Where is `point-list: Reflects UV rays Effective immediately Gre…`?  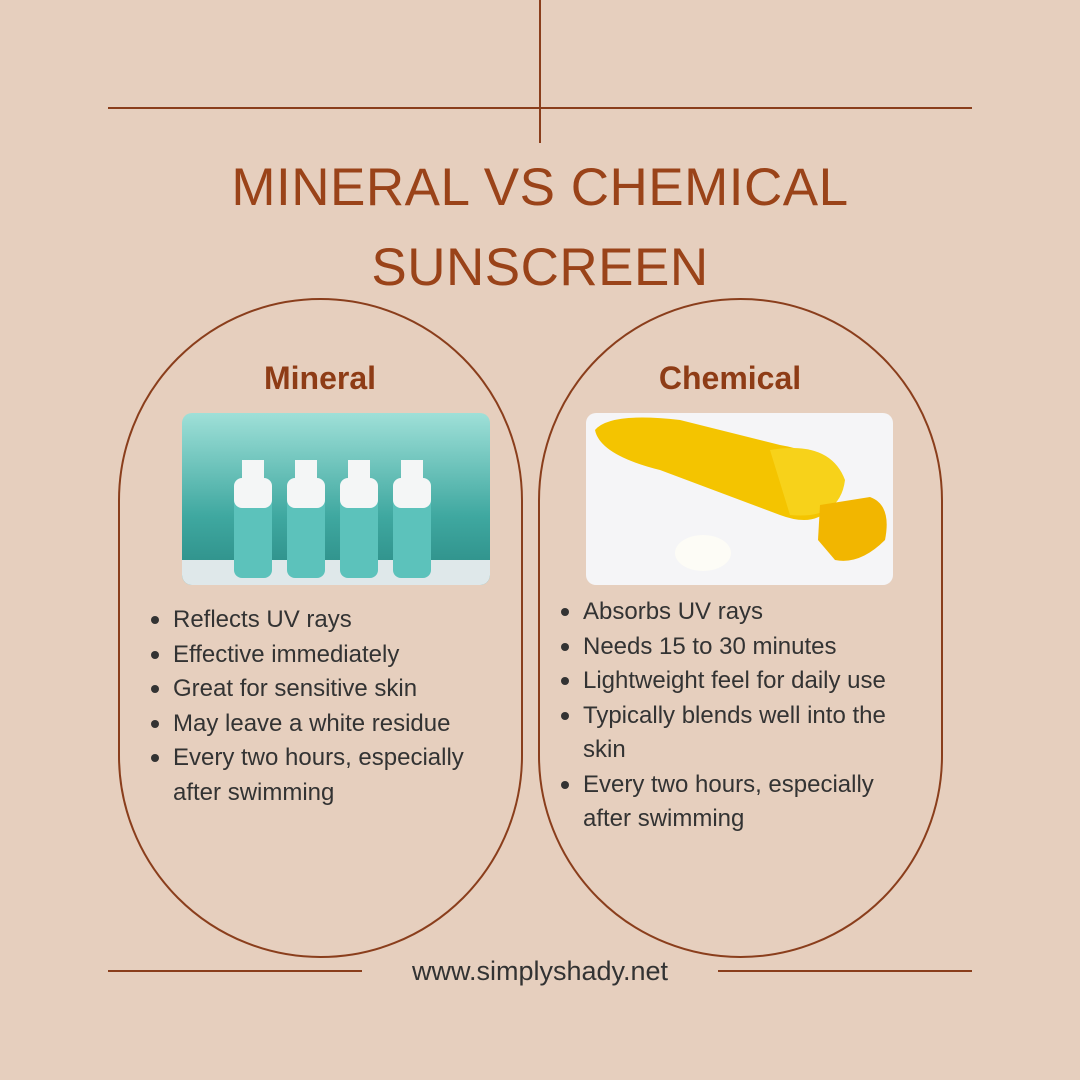 point-list: Reflects UV rays Effective immediately Gre… is located at coordinates (329, 706).